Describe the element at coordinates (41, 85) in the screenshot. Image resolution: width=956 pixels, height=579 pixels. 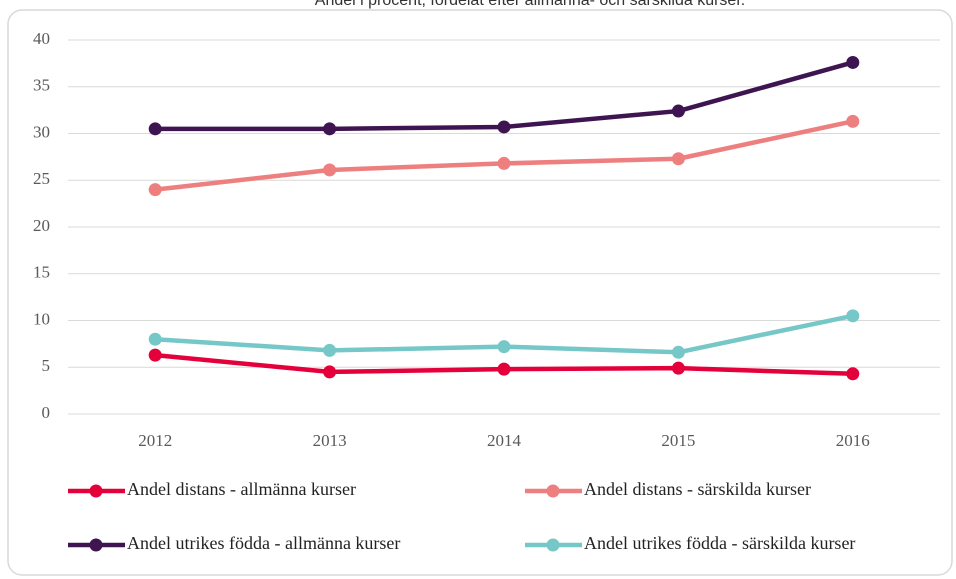
I see `y-tick-label: 35` at that location.